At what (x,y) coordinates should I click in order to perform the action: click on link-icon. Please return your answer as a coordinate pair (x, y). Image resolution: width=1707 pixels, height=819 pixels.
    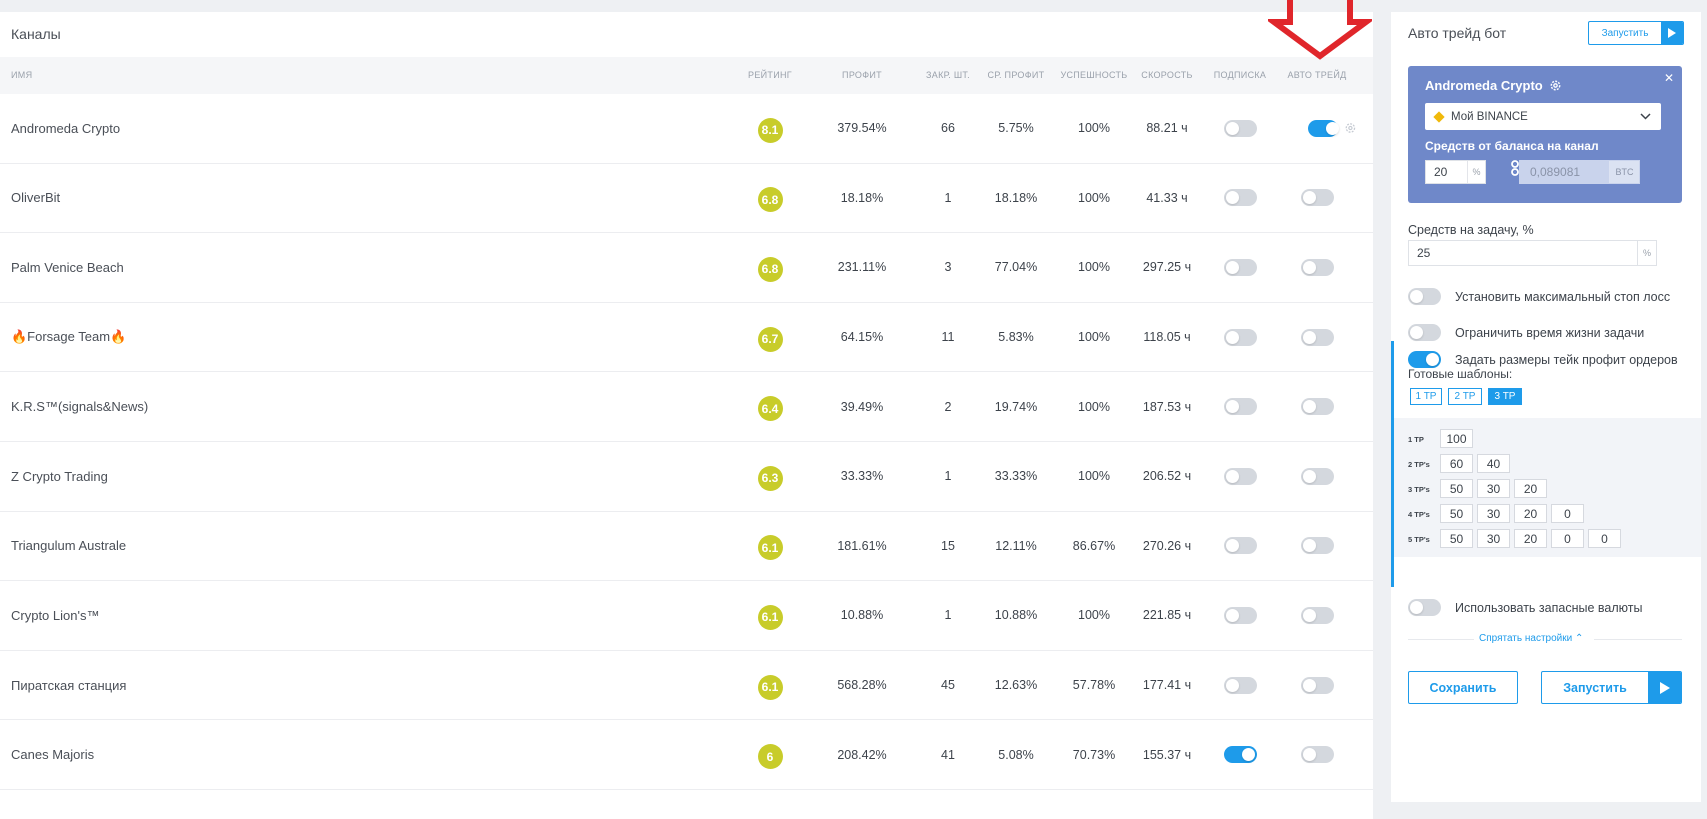
    Looking at the image, I should click on (1515, 168).